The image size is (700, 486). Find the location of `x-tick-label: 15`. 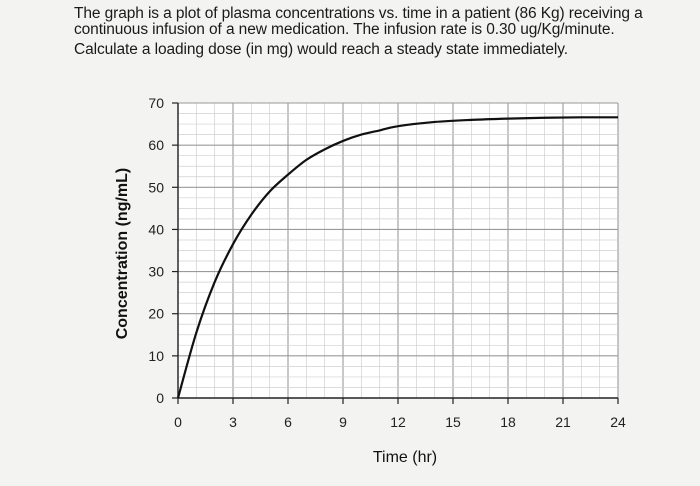

x-tick-label: 15 is located at coordinates (453, 422).